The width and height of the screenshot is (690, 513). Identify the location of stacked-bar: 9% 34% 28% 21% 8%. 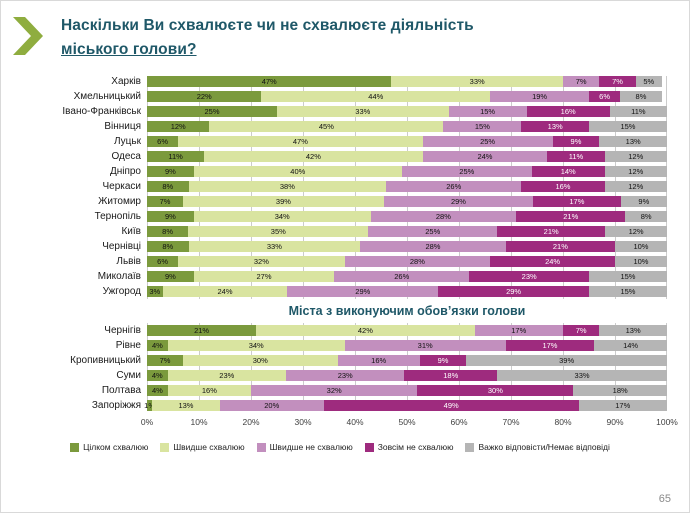
(407, 217).